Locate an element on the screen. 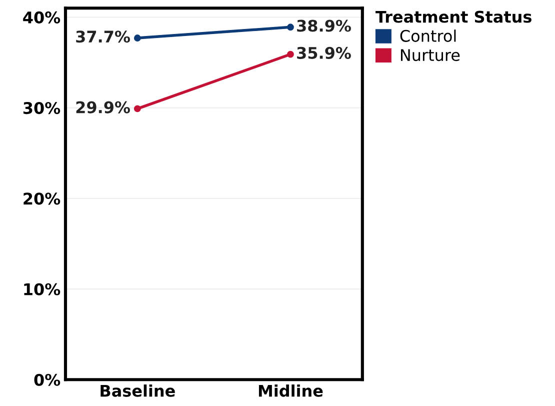 Image resolution: width=555 pixels, height=406 pixels. legend-label: Nurture is located at coordinates (430, 55).